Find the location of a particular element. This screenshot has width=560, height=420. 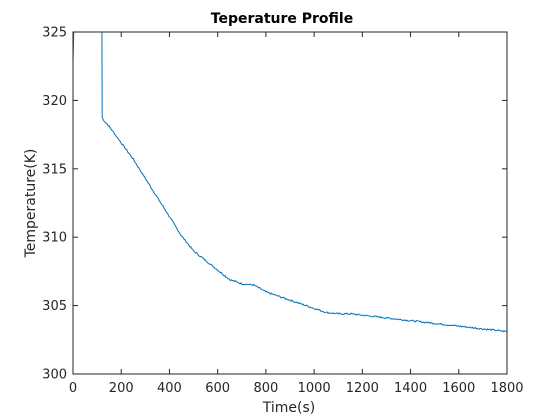

x-tick-label: 200 is located at coordinates (121, 388).